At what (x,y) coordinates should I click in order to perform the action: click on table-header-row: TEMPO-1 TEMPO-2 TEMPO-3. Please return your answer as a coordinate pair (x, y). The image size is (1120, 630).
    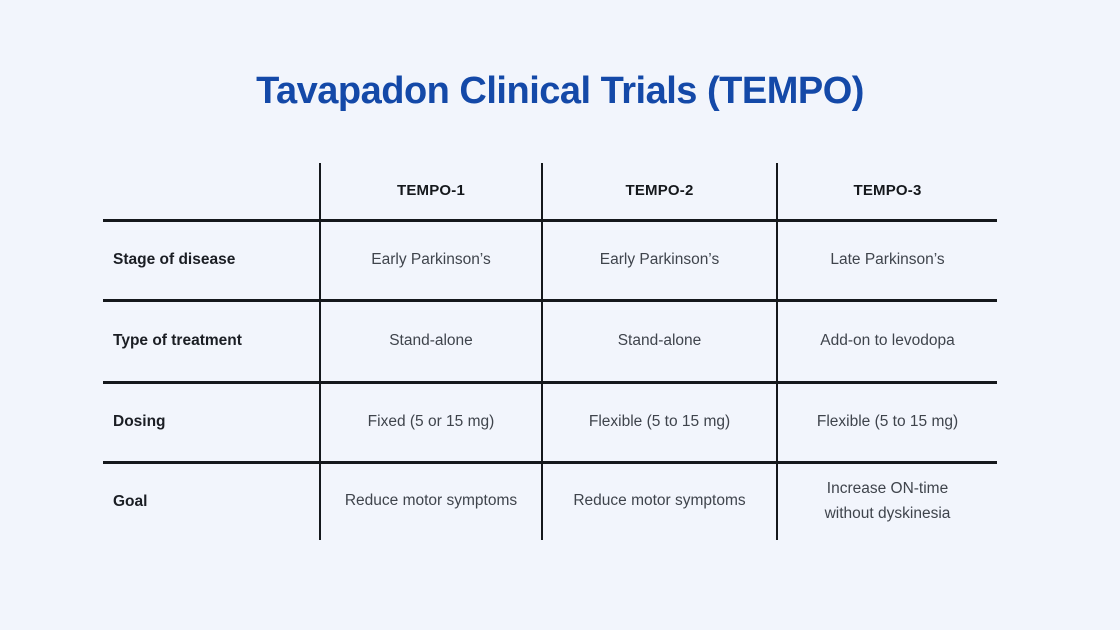
    Looking at the image, I should click on (550, 192).